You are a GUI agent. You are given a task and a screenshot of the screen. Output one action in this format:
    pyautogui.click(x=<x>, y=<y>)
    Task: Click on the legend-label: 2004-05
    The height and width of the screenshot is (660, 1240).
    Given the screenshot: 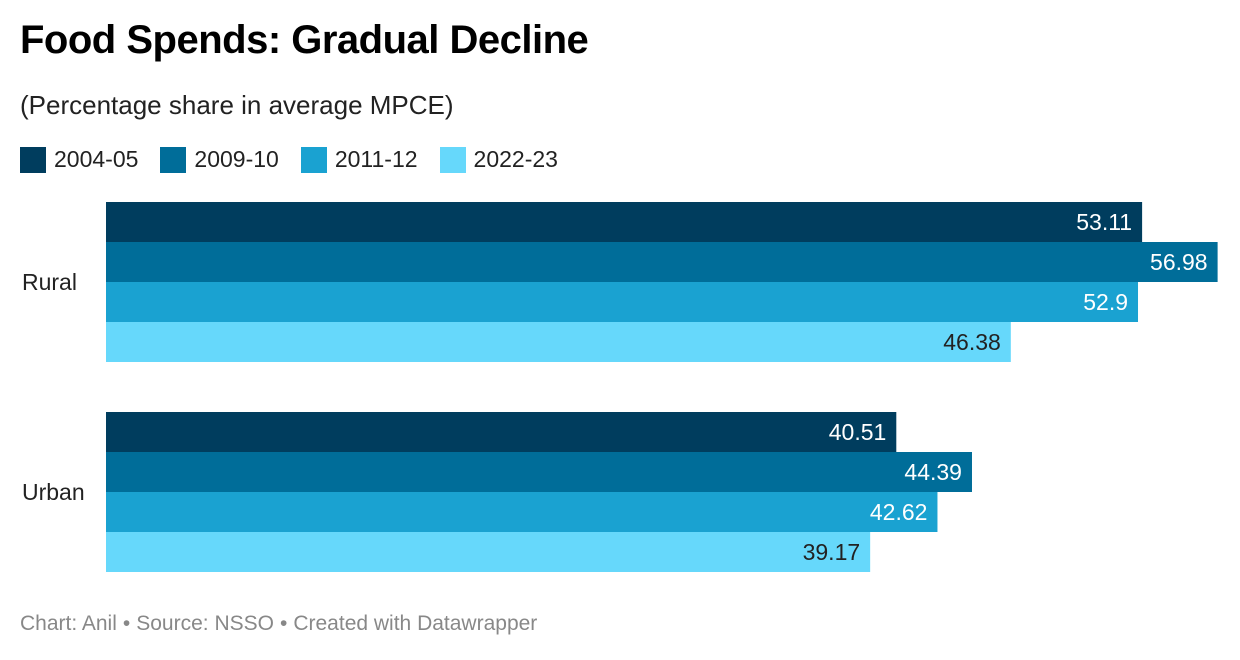 What is the action you would take?
    pyautogui.click(x=96, y=159)
    